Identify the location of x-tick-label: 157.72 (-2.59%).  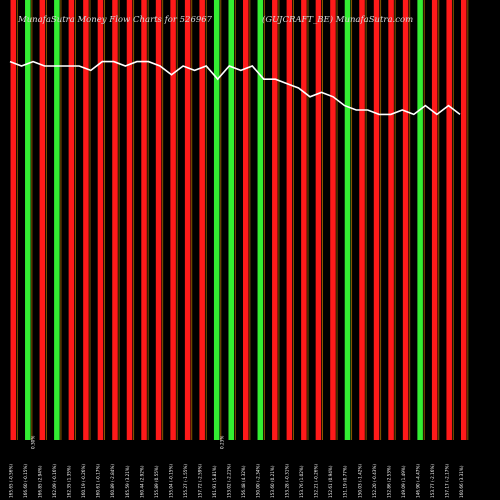
(199, 481).